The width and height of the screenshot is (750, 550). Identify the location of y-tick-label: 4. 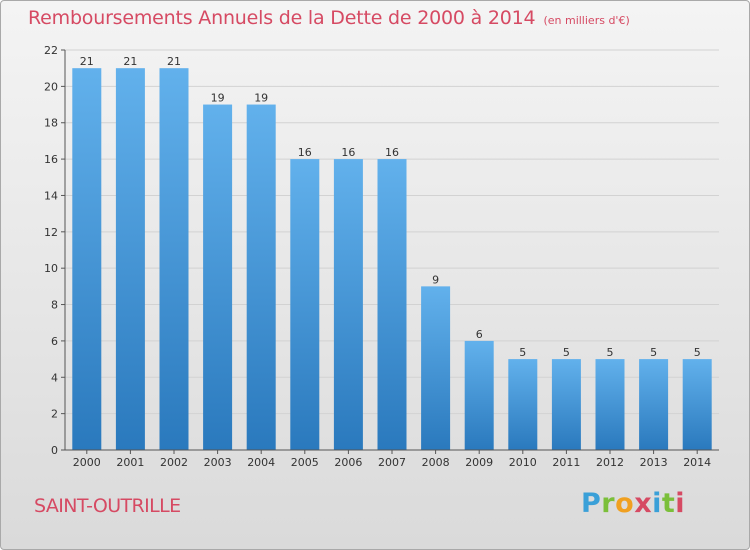
(54, 377).